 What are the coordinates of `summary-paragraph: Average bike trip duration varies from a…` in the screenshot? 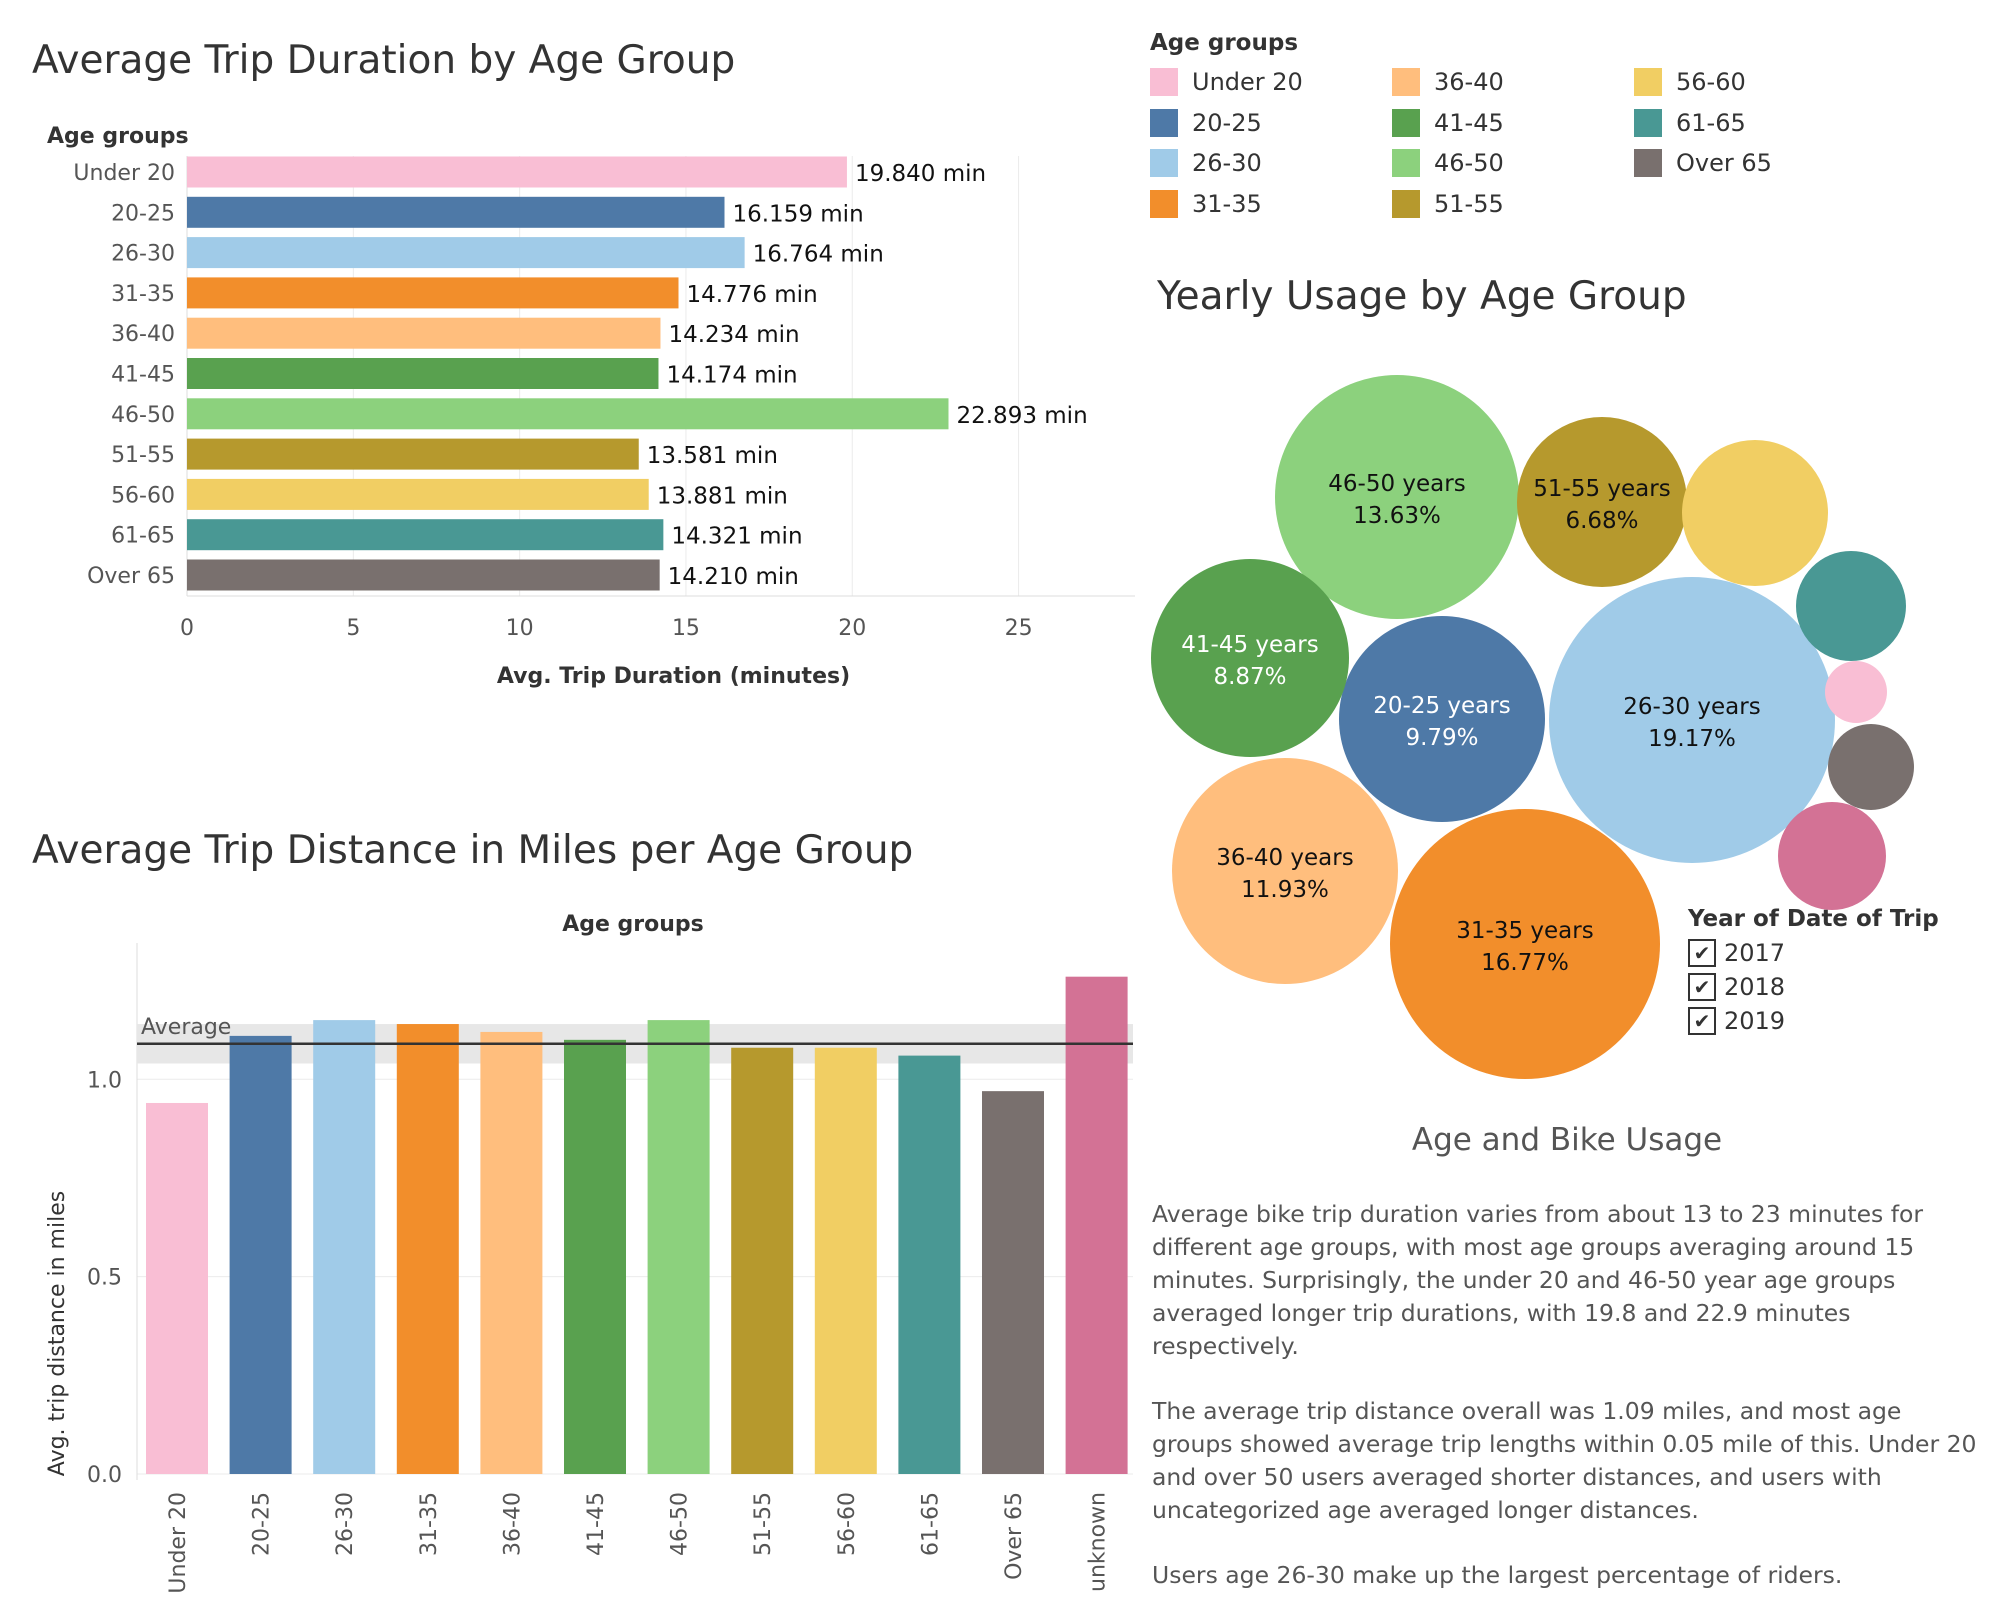 It's located at (1538, 1280).